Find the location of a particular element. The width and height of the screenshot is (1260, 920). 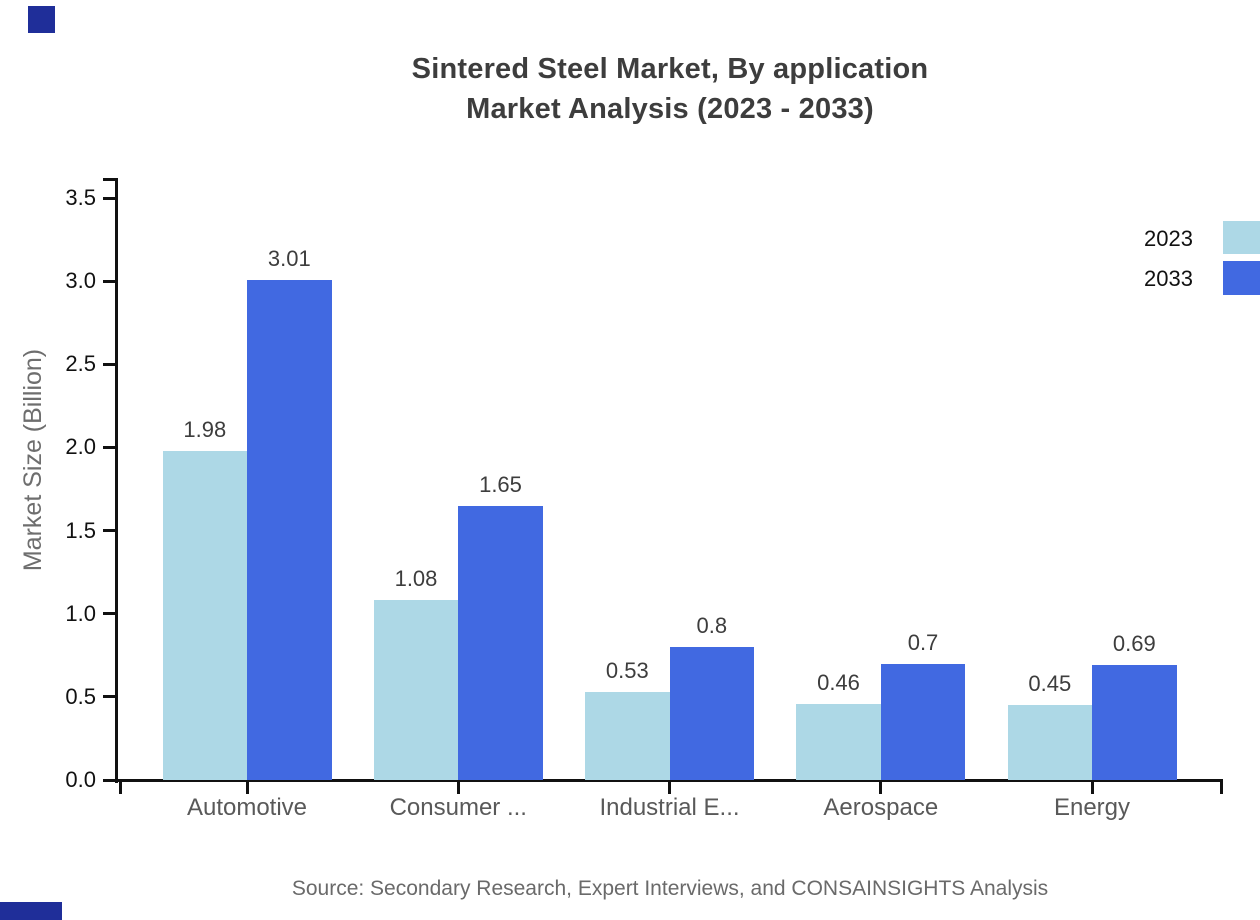

bar-2033-aerospace is located at coordinates (923, 721).